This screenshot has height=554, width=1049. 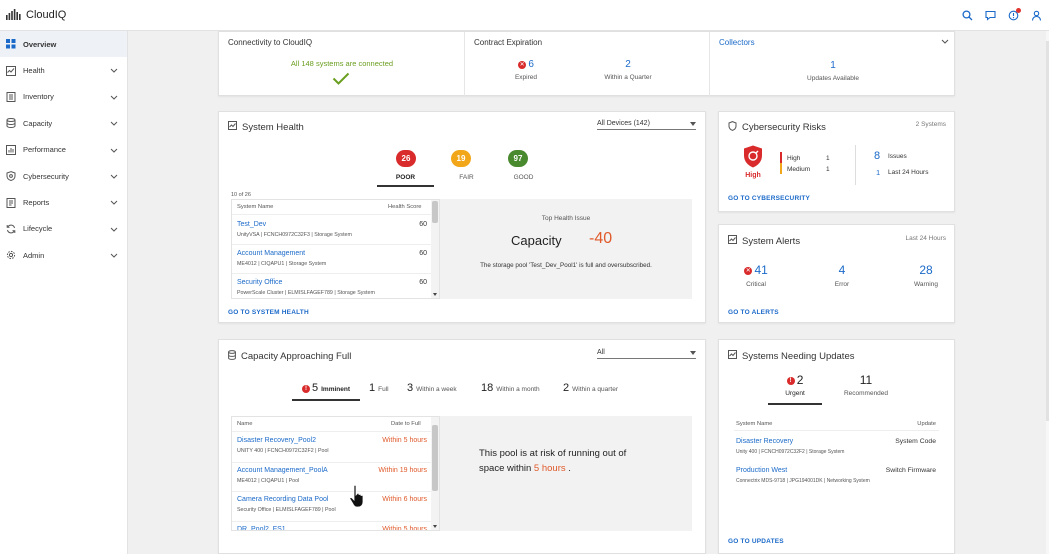 What do you see at coordinates (523, 166) in the screenshot?
I see `health-tab-good: 97 GOOD` at bounding box center [523, 166].